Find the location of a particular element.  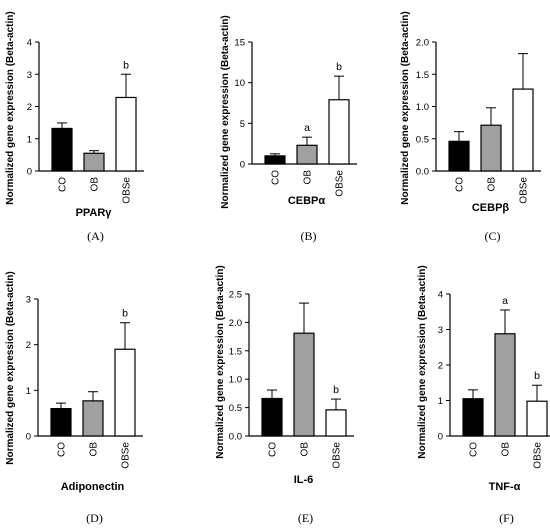

gene-title: TNF-α is located at coordinates (505, 487).